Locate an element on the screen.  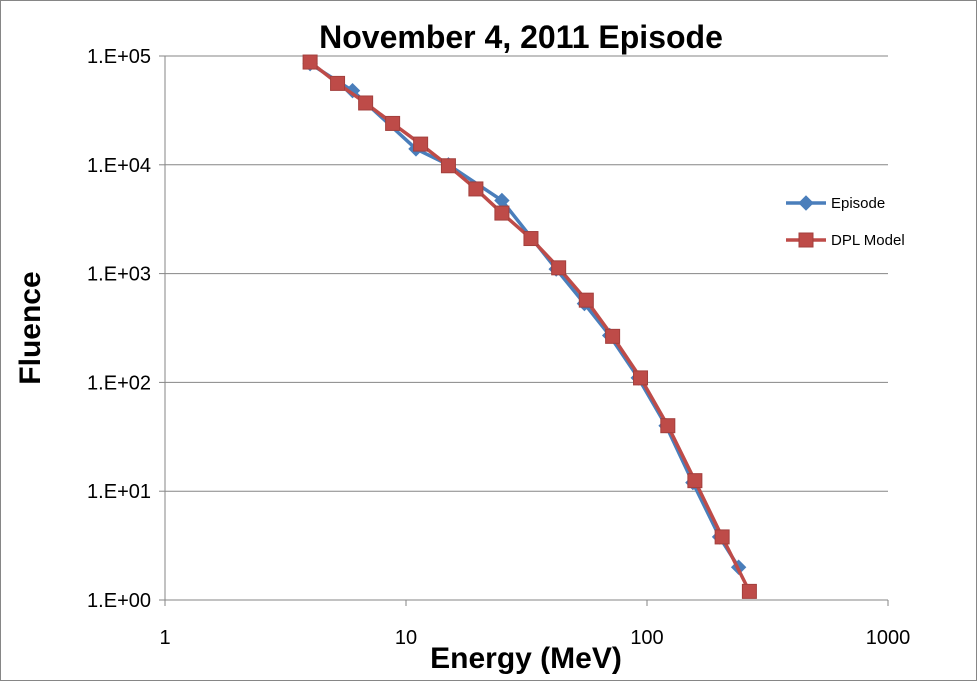
legend-label: Episode is located at coordinates (858, 203).